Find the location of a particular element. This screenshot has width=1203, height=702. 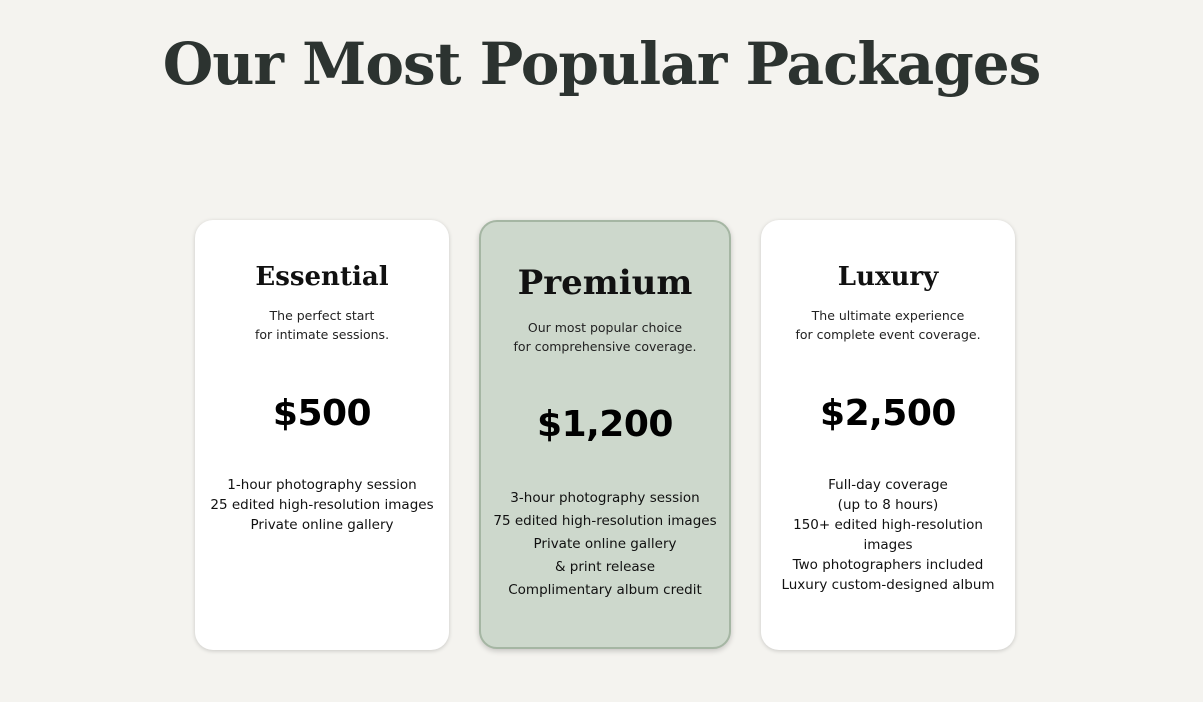

feature-item: 25 edited high-resolution images is located at coordinates (322, 505).